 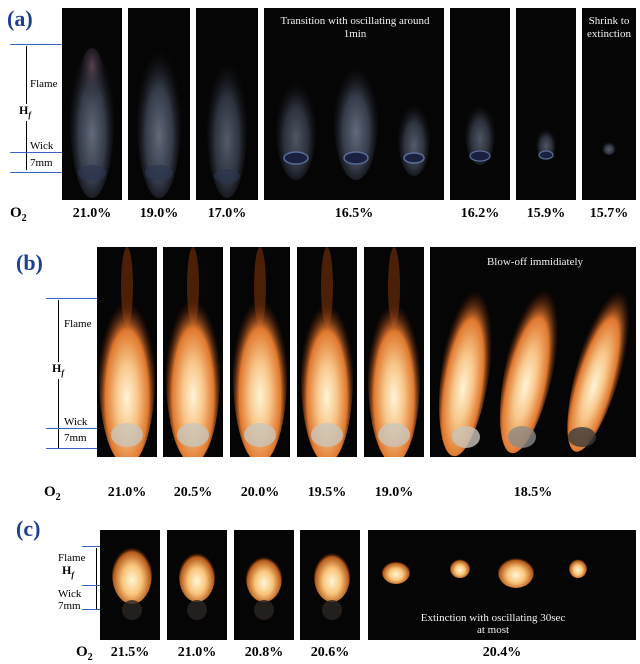 What do you see at coordinates (354, 104) in the screenshot?
I see `photo-a-4: Transition with oscillating around 1min` at bounding box center [354, 104].